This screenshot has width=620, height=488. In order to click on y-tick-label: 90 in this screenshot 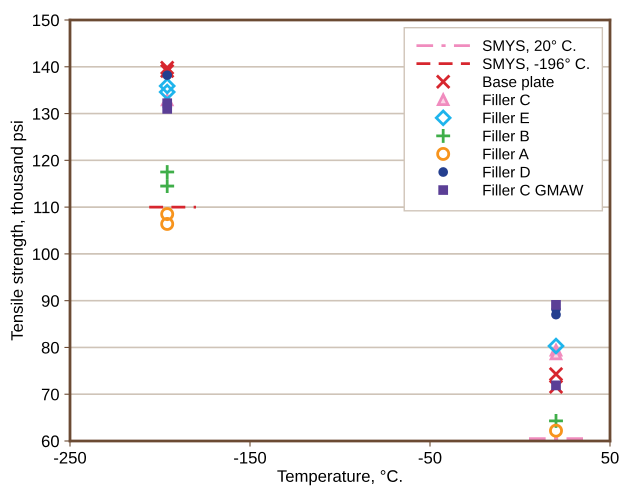, I will do `click(50, 301)`.